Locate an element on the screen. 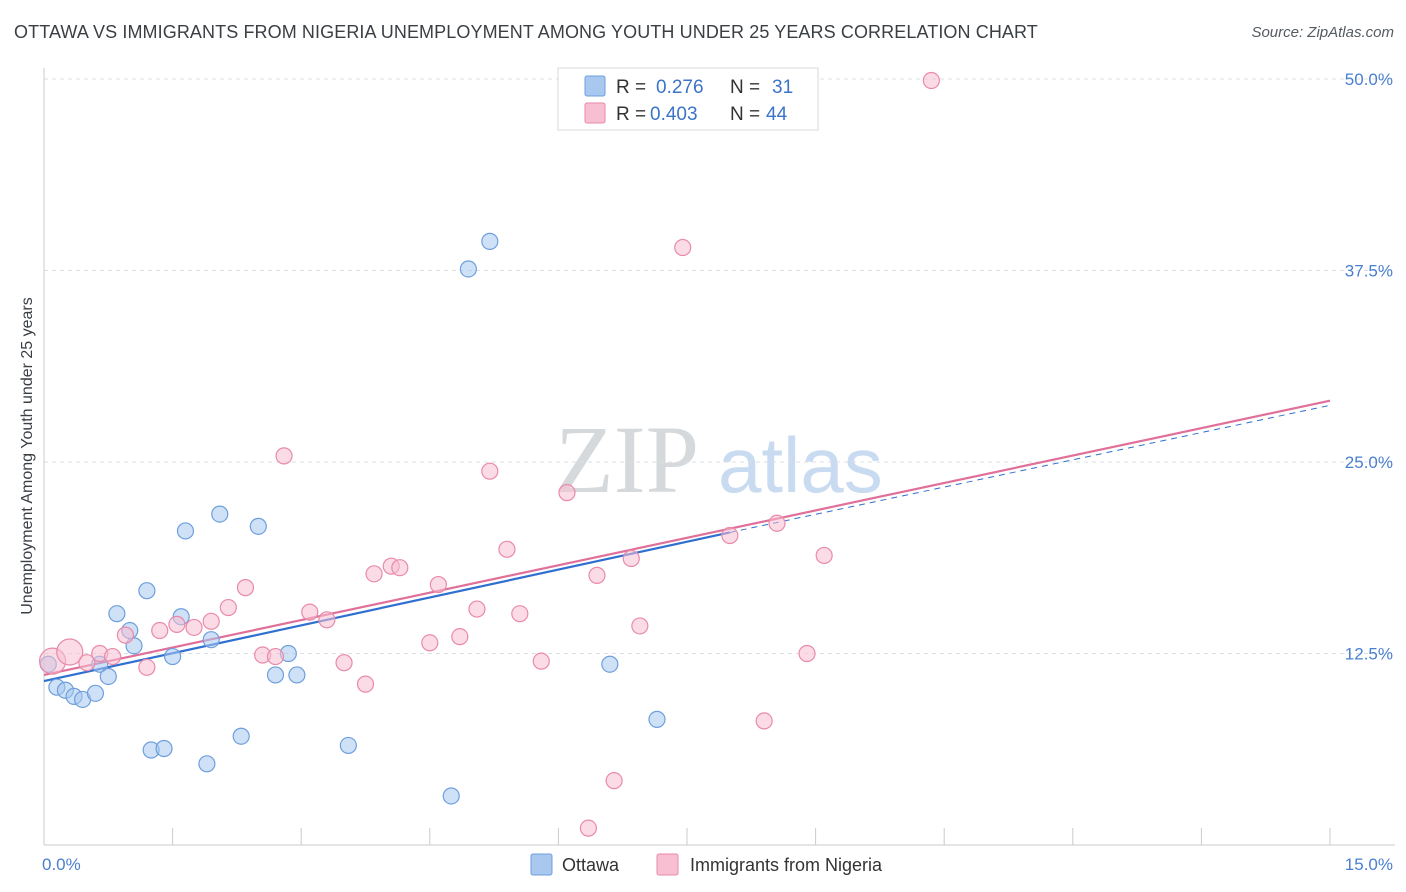  legend-n-value-ottawa: 31 is located at coordinates (782, 87).